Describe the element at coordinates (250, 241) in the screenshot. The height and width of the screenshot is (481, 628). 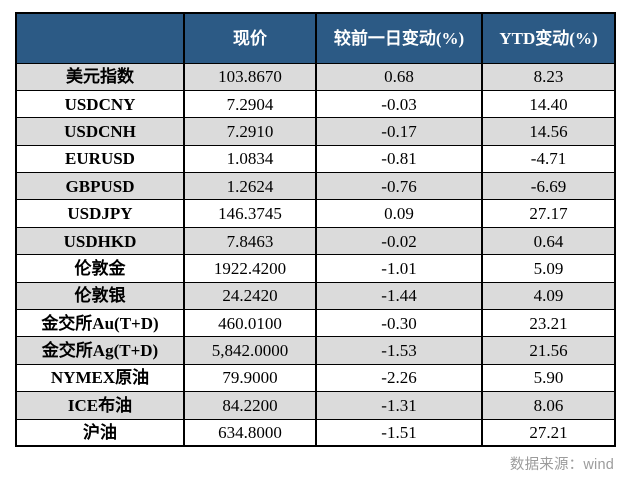
I see `current-price: 7.8463` at that location.